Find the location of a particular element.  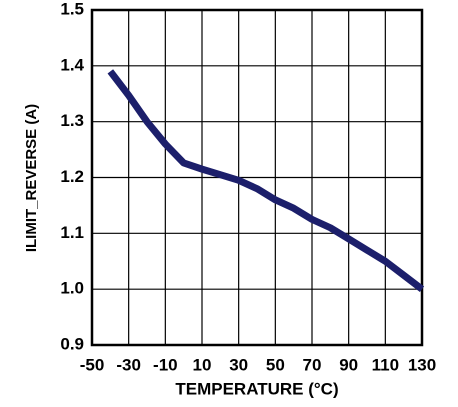

y-tick-label: 1.1 is located at coordinates (72, 232).